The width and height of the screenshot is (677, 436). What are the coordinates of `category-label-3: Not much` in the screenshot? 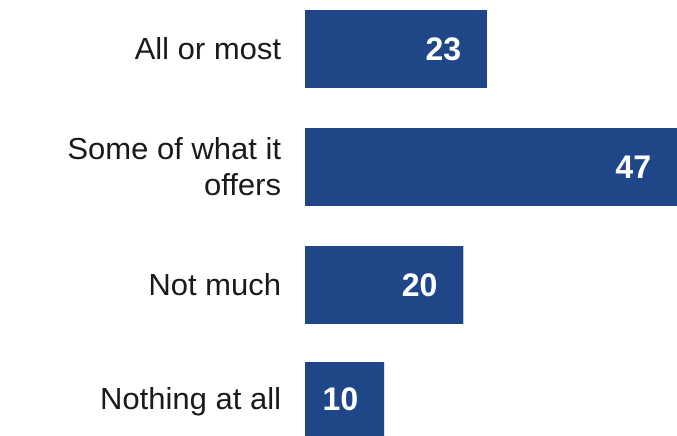 It's located at (214, 284).